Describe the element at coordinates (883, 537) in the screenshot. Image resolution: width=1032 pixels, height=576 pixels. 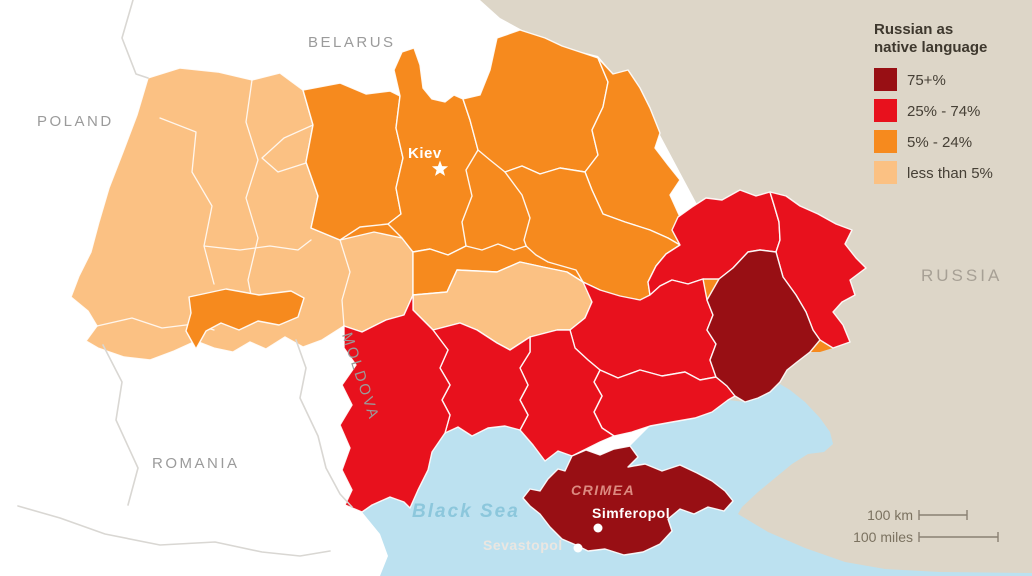
I see `scale-miles-label: 100 miles` at that location.